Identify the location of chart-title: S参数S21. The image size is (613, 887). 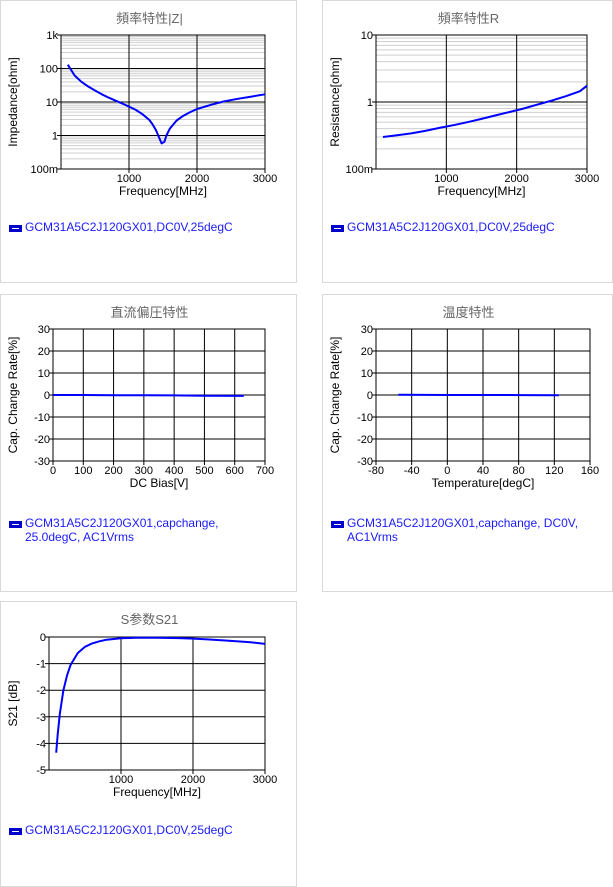
(150, 619).